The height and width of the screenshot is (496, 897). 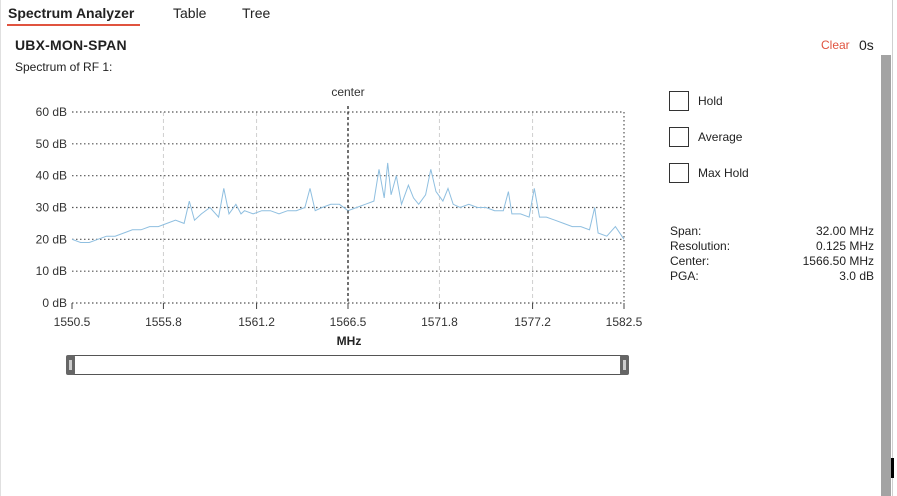 What do you see at coordinates (624, 322) in the screenshot?
I see `x-tick-label: 1582.5` at bounding box center [624, 322].